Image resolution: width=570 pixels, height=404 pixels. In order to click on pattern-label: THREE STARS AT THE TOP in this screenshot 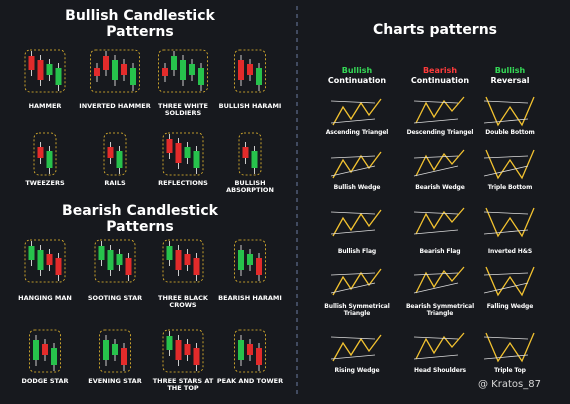, I will do `click(183, 385)`.